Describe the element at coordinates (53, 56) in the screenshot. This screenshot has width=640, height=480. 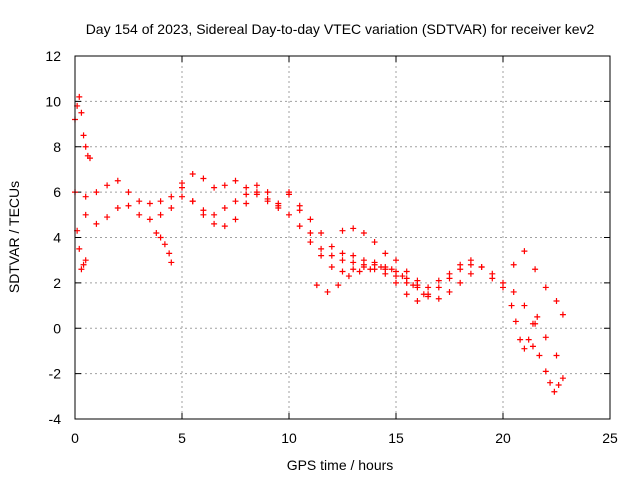
I see `y-tick-label: 12` at that location.